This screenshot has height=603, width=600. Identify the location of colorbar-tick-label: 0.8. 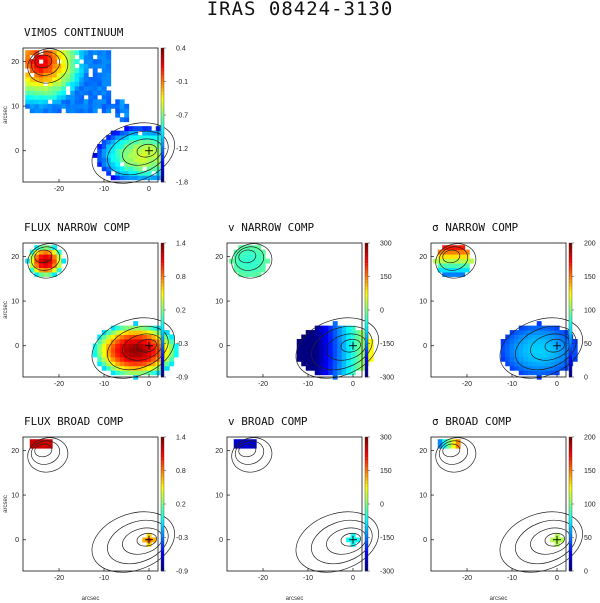
(181, 277).